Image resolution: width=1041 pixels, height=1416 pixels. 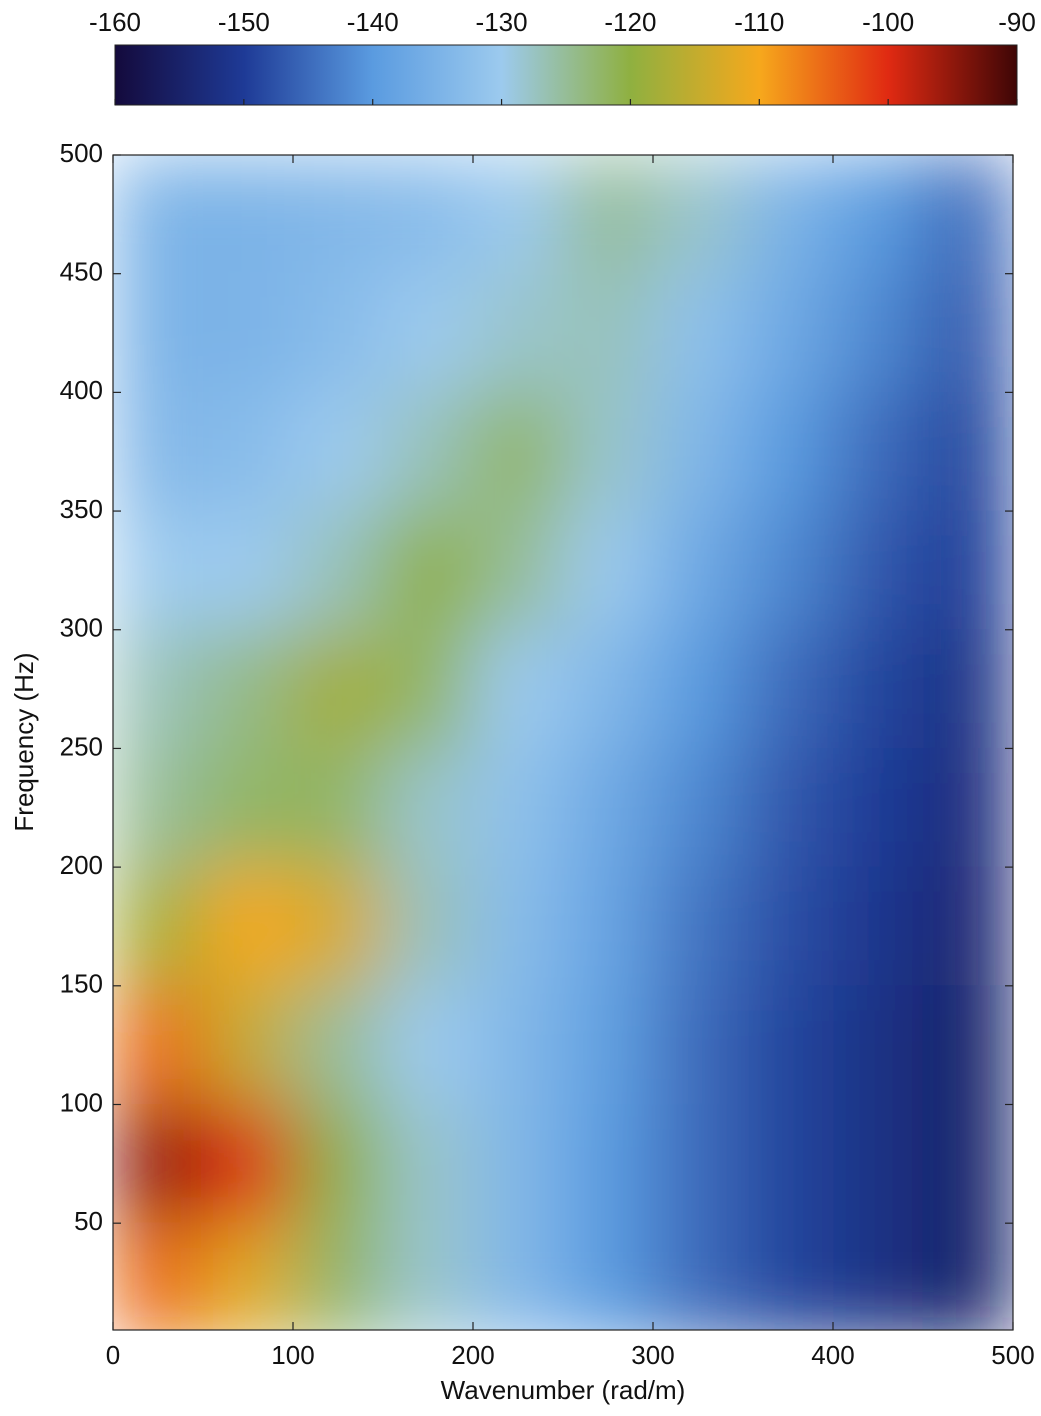 What do you see at coordinates (832, 1355) in the screenshot?
I see `x-tick-label: 400` at bounding box center [832, 1355].